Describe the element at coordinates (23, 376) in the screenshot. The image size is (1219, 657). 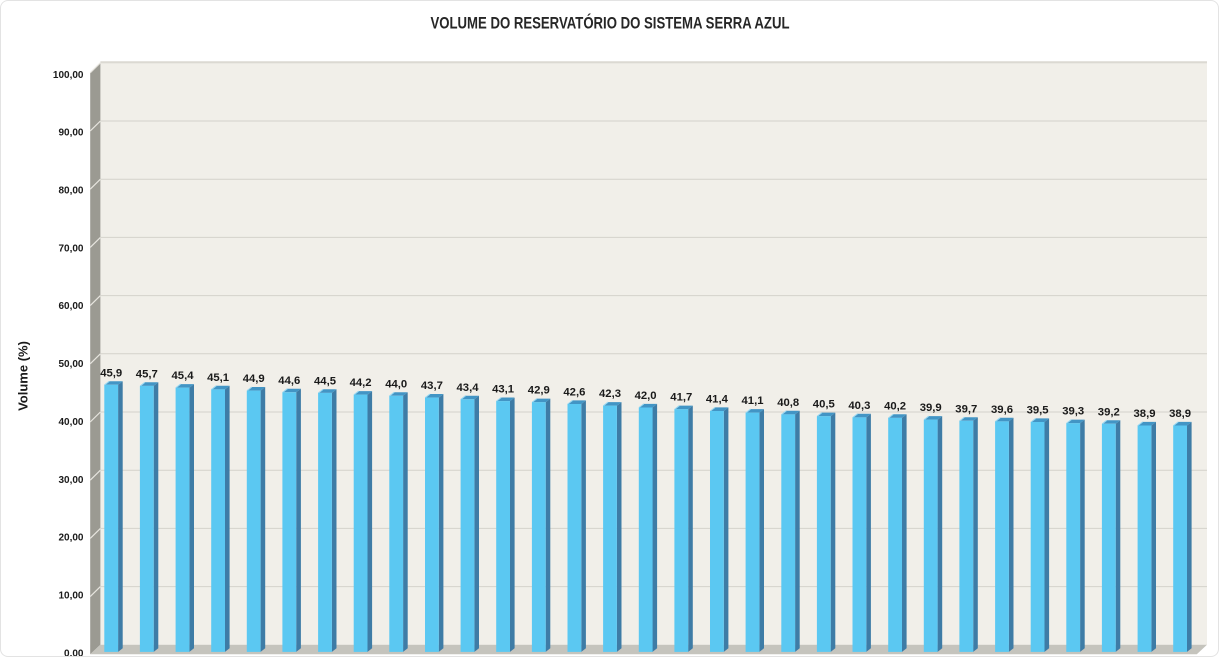
I see `svg-text: Volume (%)` at that location.